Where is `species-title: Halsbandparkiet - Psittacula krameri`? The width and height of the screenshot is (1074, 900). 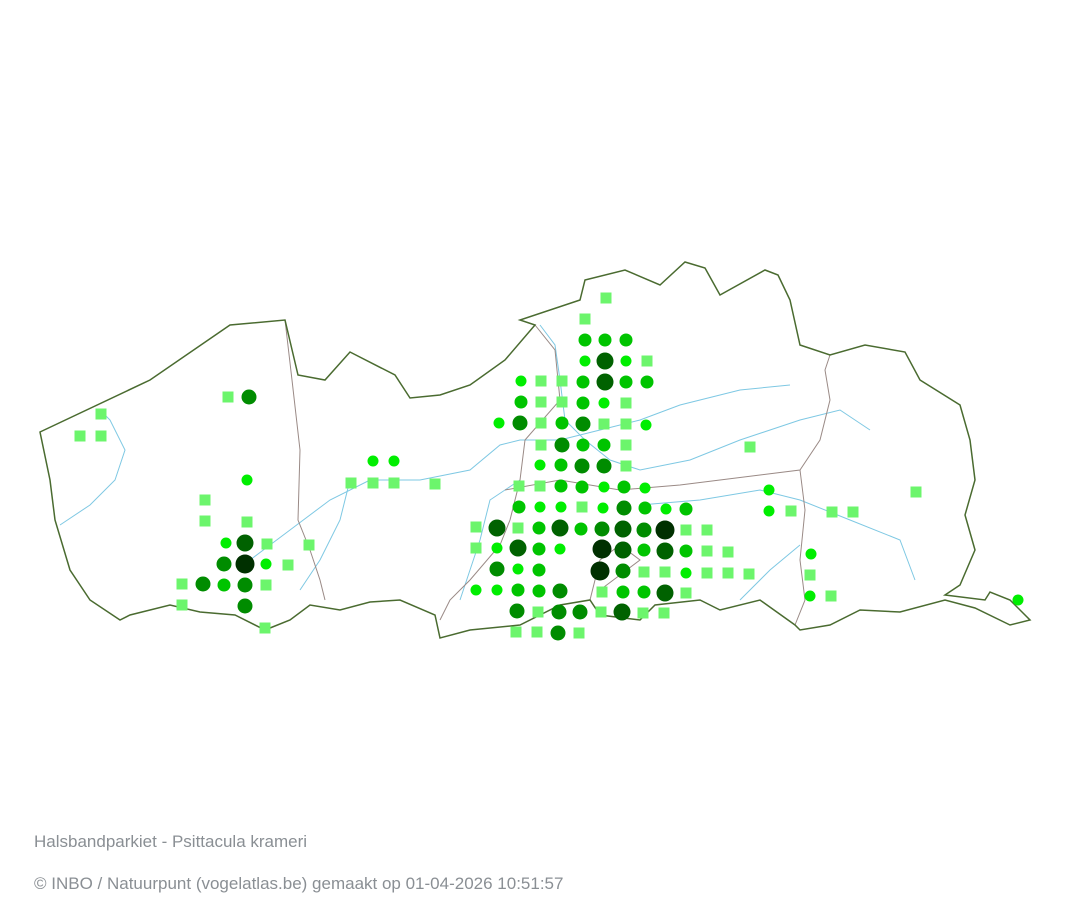
species-title: Halsbandparkiet - Psittacula krameri is located at coordinates (171, 841).